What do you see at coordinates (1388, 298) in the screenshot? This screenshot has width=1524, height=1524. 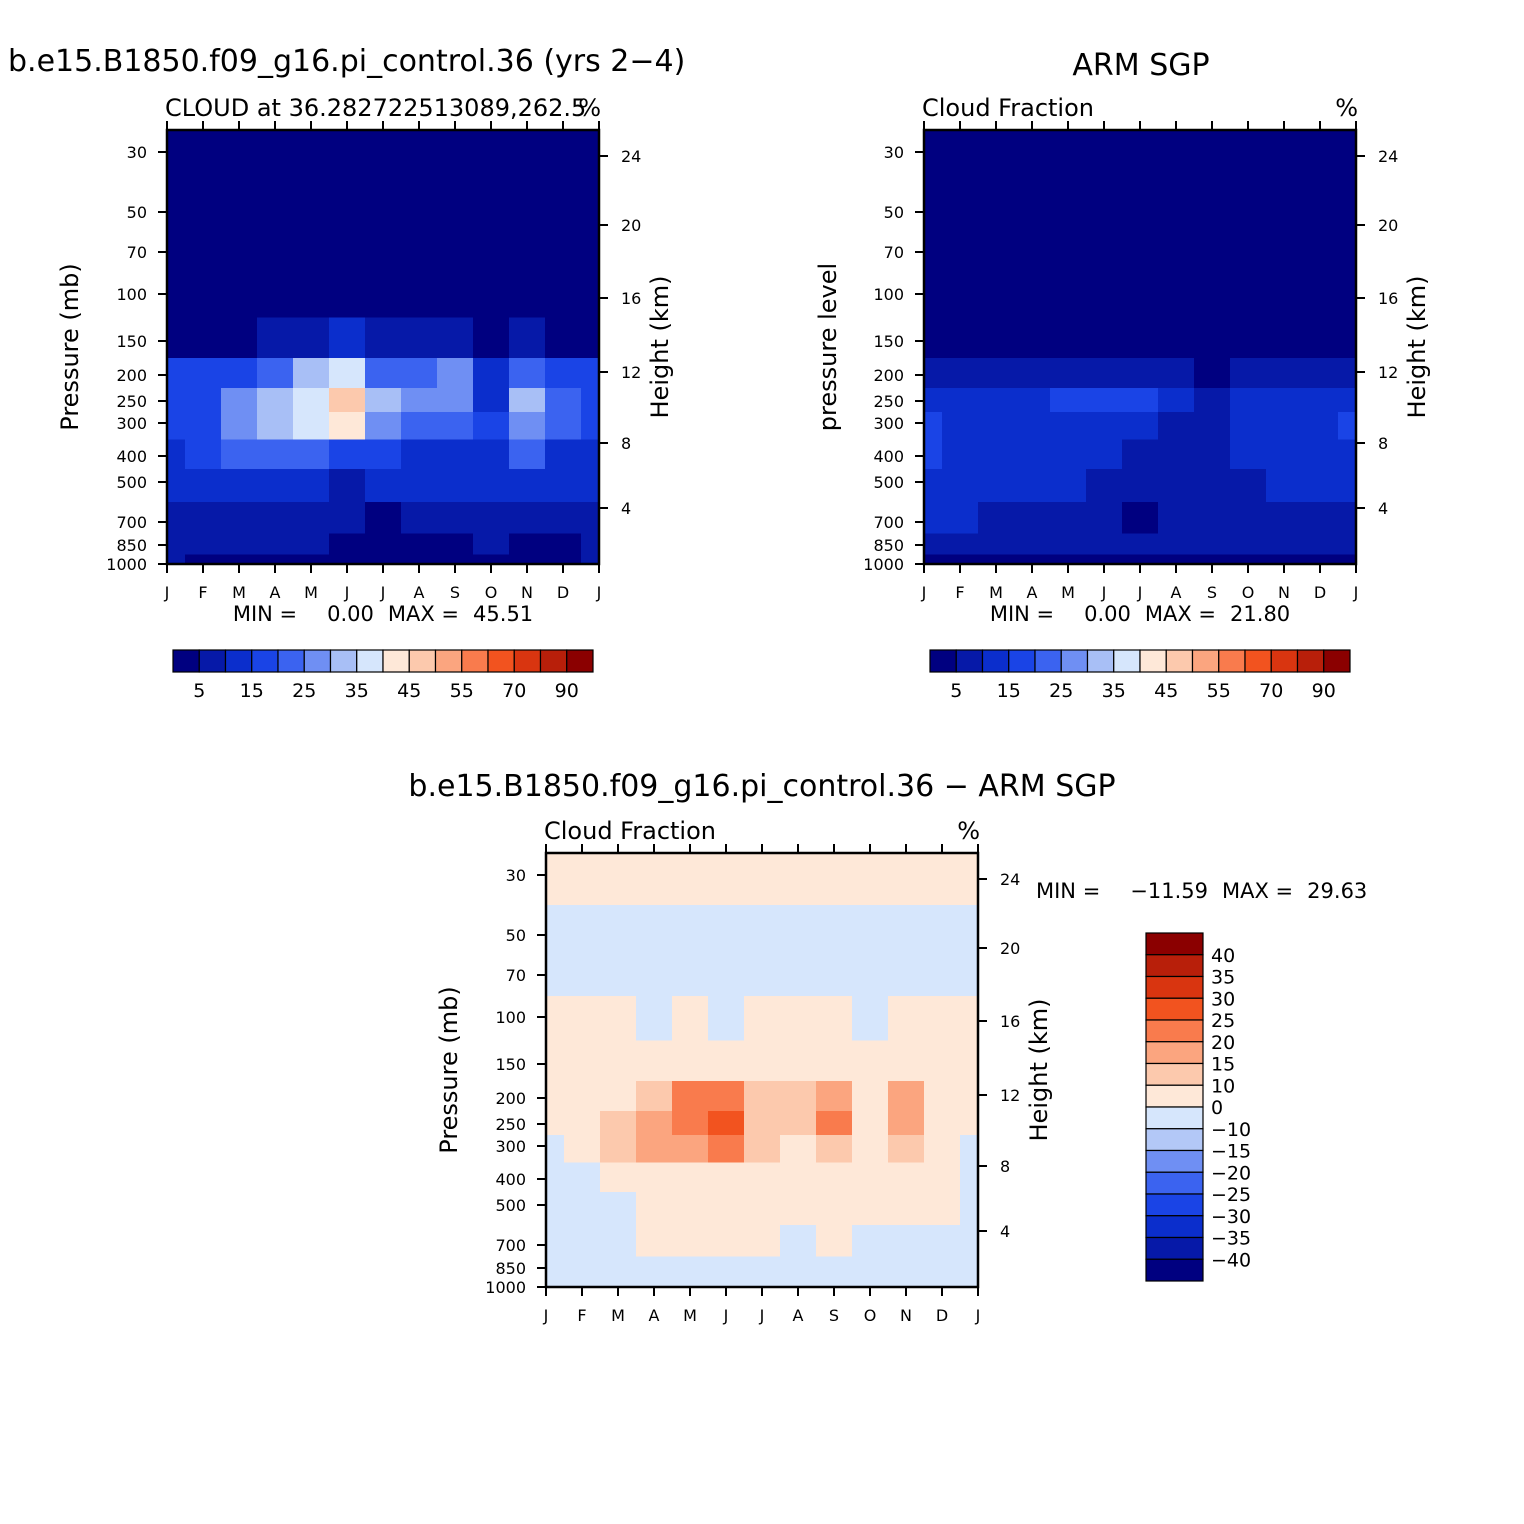 I see `y-right-tick-label: 16` at bounding box center [1388, 298].